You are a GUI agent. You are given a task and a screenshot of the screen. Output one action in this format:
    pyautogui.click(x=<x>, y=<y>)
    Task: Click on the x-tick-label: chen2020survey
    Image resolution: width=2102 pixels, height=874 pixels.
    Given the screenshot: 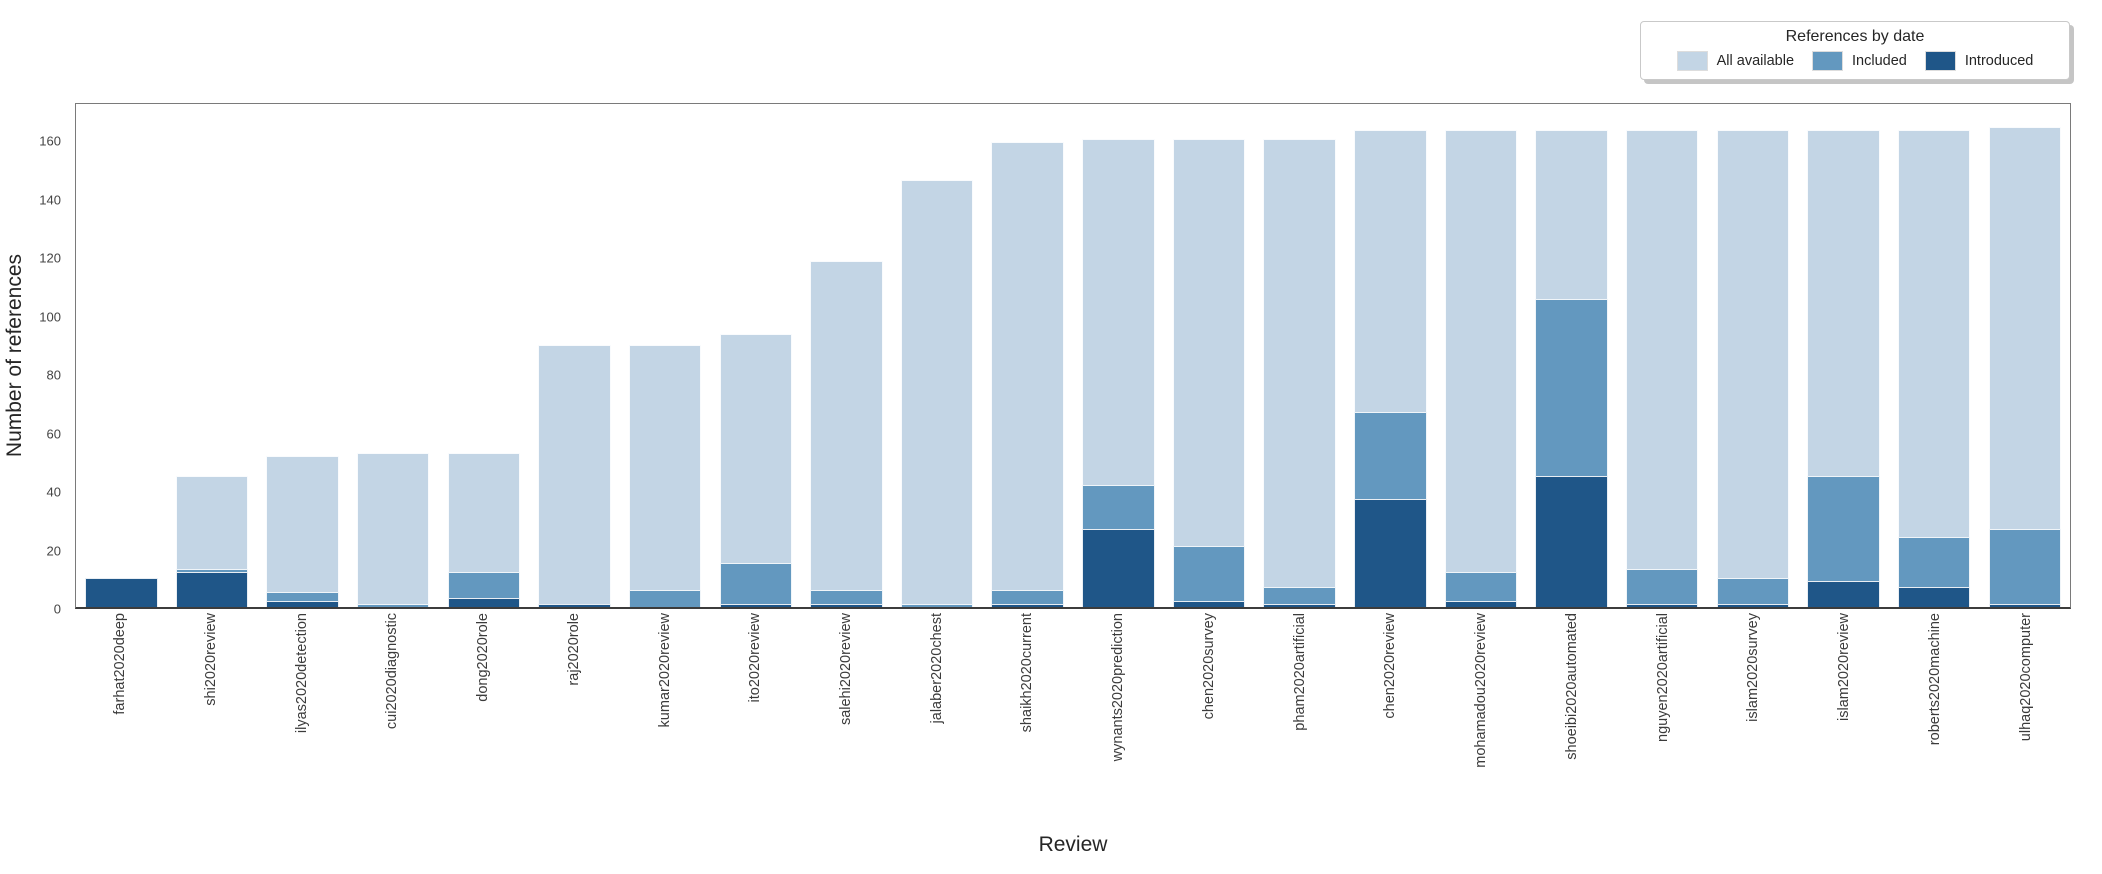 What is the action you would take?
    pyautogui.click(x=1208, y=666)
    